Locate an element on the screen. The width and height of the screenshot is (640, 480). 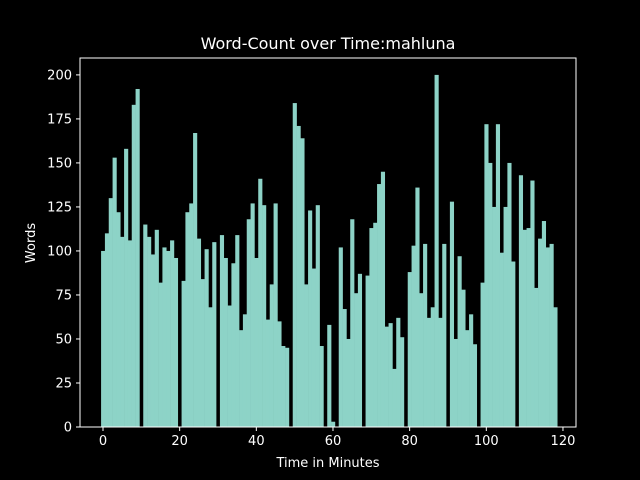
x-axis-label: Time in Minutes is located at coordinates (327, 463).